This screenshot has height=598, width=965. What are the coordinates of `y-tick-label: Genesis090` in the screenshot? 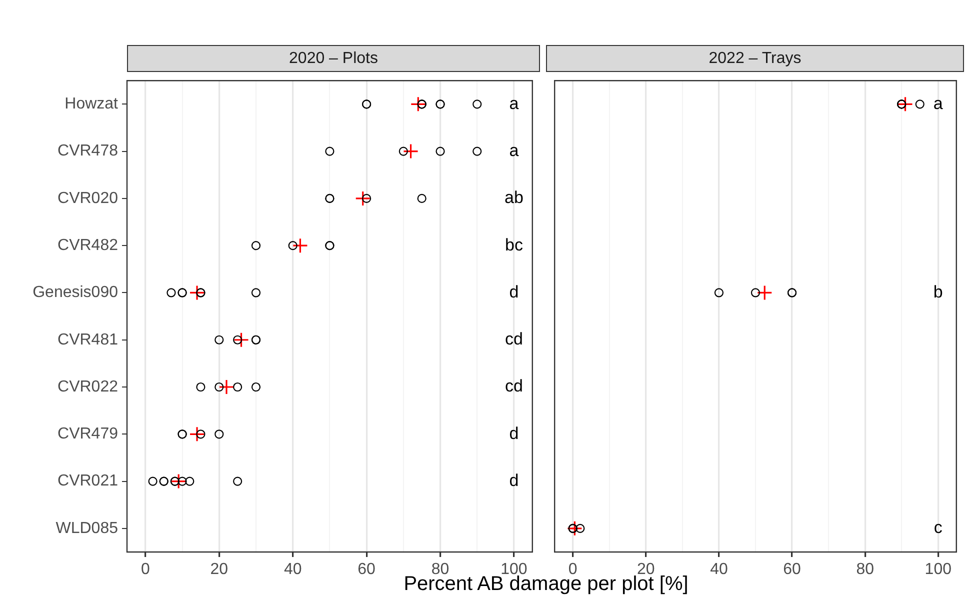 It's located at (75, 293).